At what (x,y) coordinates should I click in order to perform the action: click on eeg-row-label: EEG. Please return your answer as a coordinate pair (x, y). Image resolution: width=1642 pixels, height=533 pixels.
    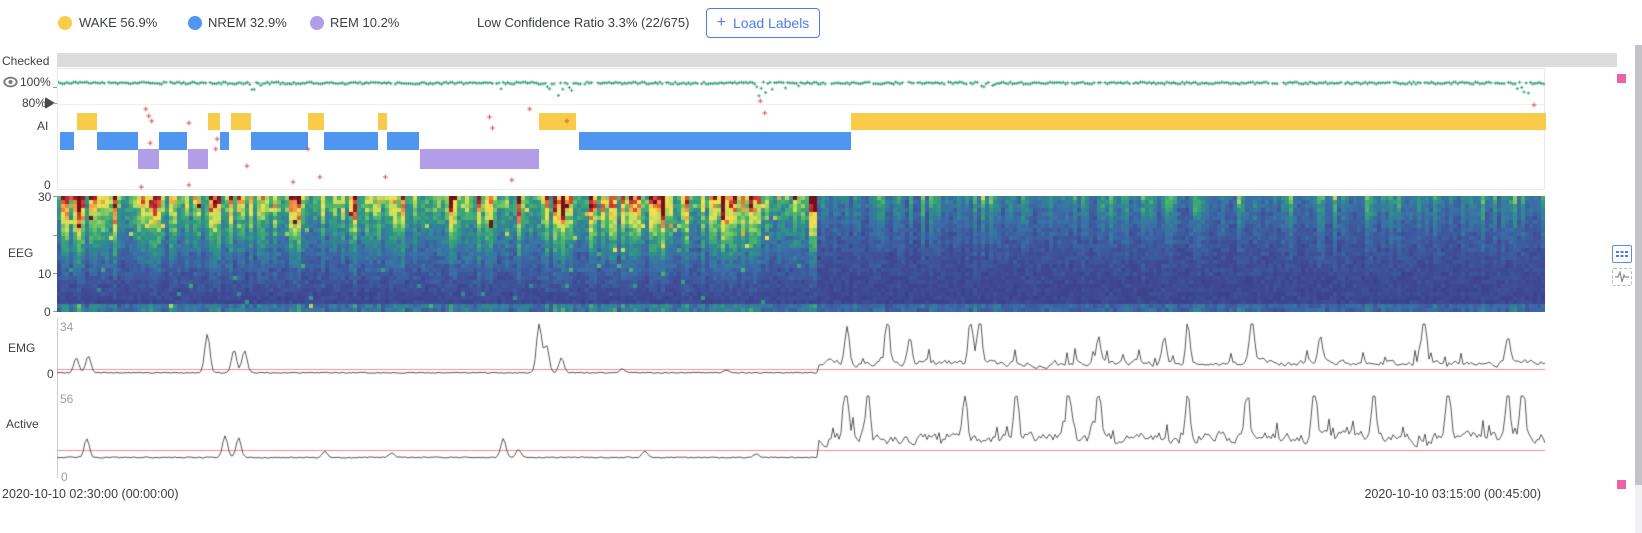
    Looking at the image, I should click on (21, 253).